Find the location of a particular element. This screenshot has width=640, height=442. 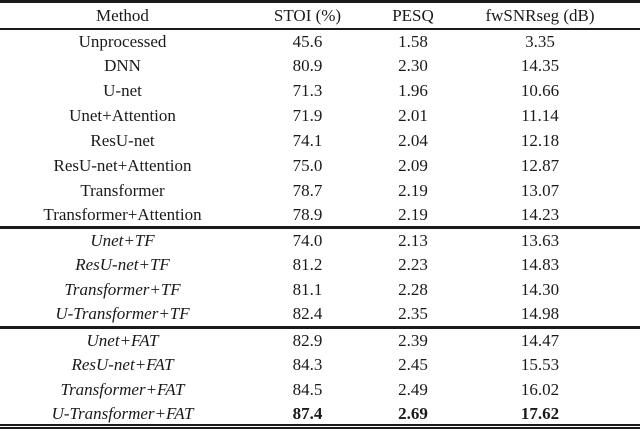

fwsnrseg-cell: 3.35 is located at coordinates (540, 41).